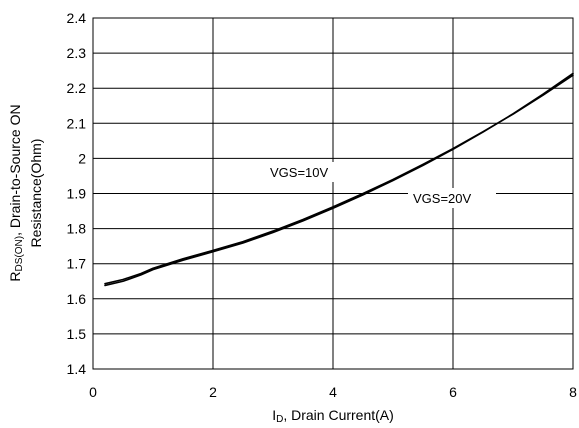  I want to click on y-tick-label: 1.9, so click(77, 194).